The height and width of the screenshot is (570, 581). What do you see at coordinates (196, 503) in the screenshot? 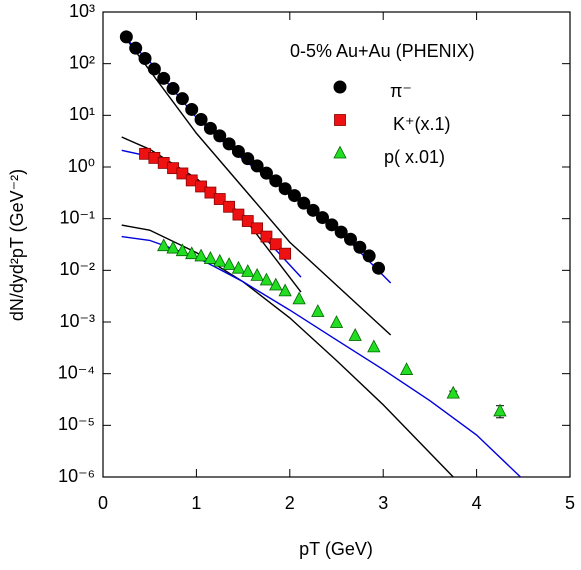
I see `x-tick-label: 1` at bounding box center [196, 503].